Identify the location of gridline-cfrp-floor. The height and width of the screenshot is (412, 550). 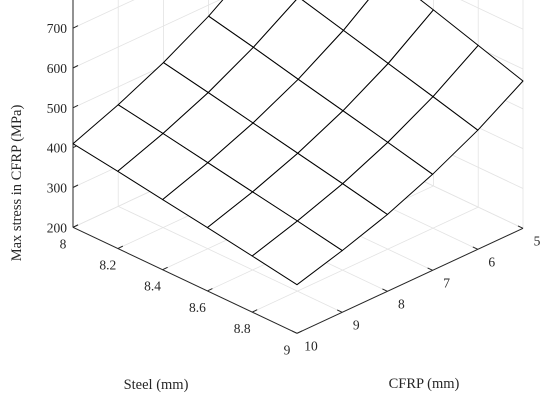
(230, 259).